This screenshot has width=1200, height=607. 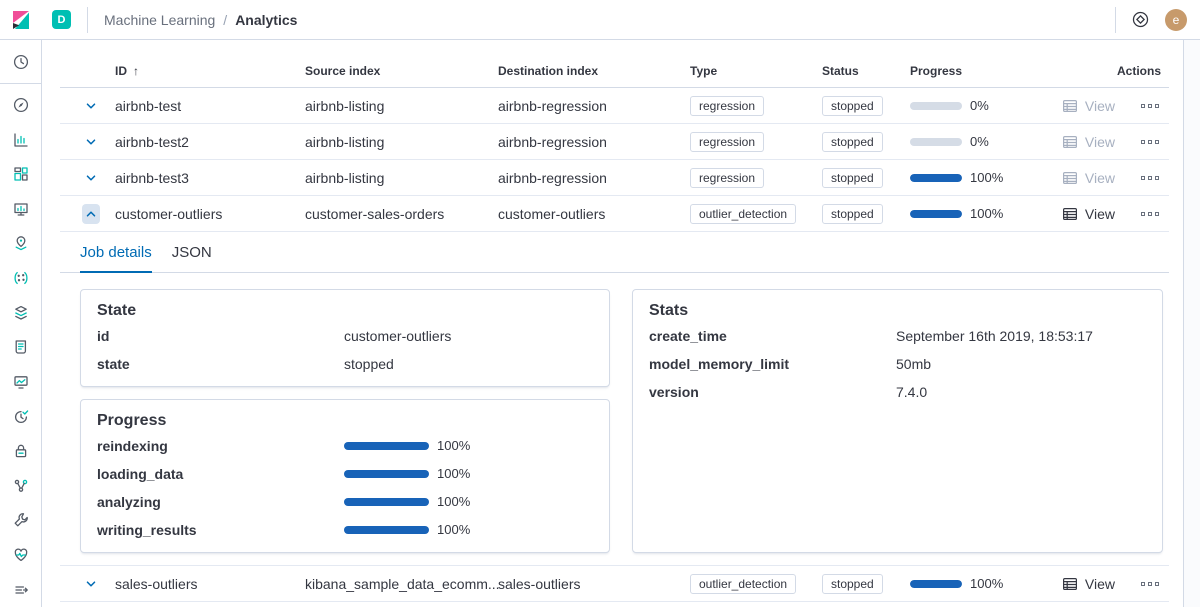 I want to click on progress-phase-row: analyzing 100%, so click(x=345, y=502).